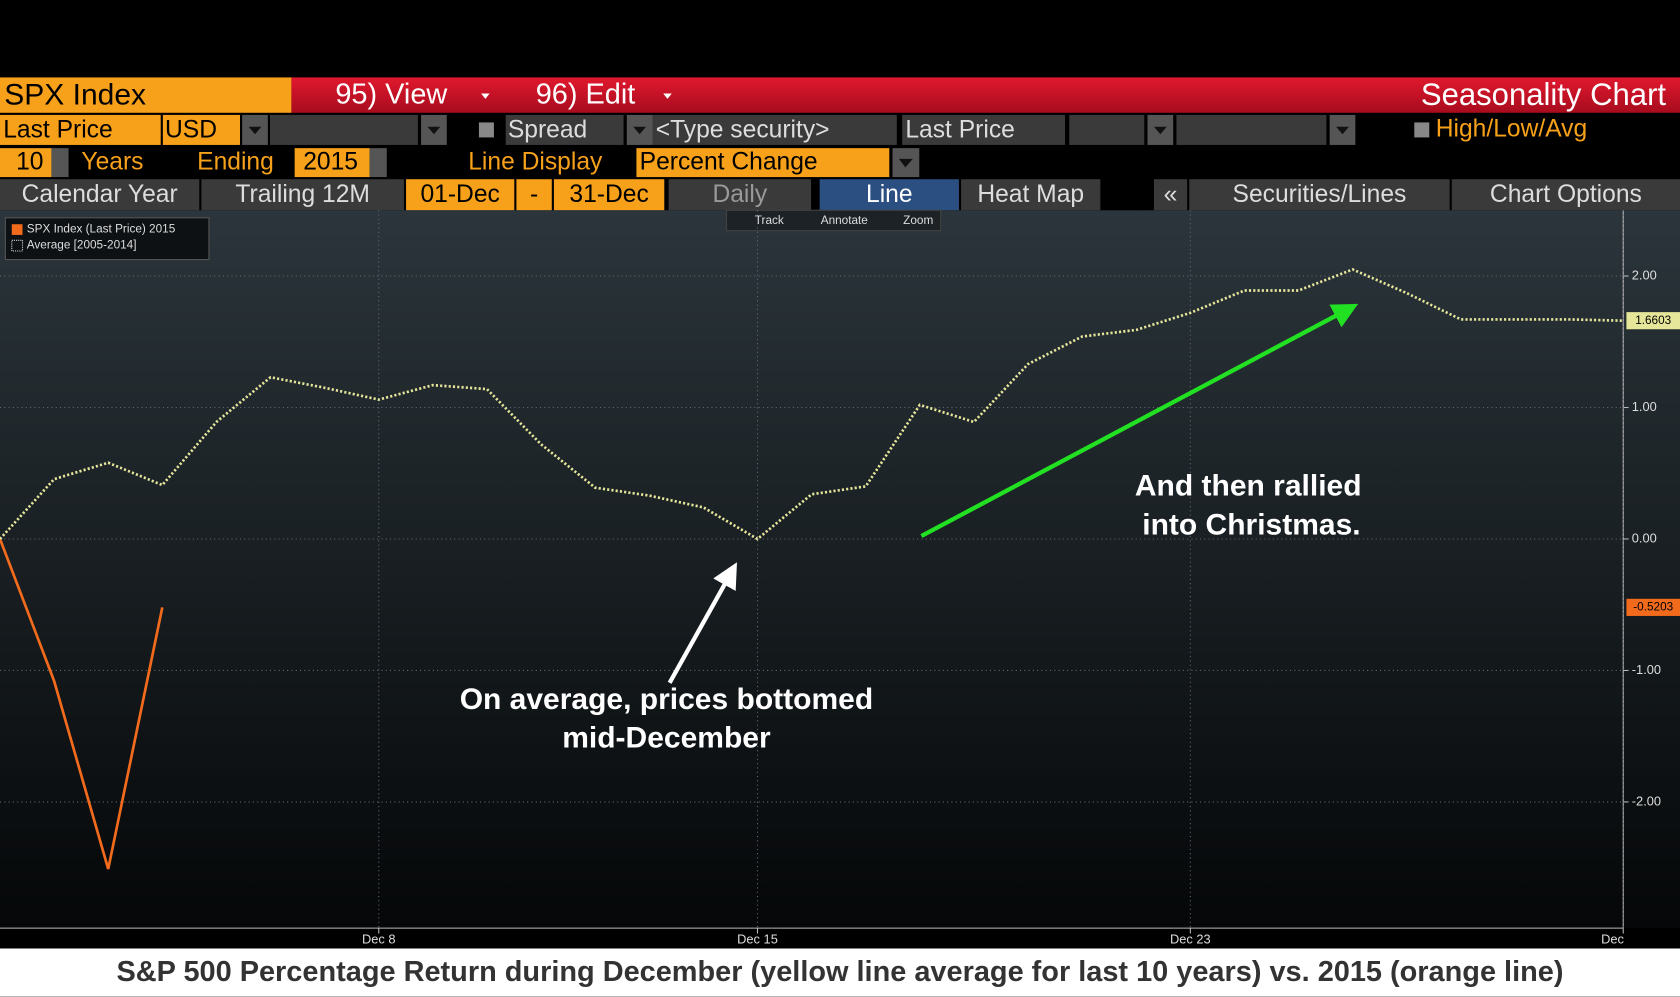  What do you see at coordinates (379, 938) in the screenshot?
I see `x-tick-label: Dec 8` at bounding box center [379, 938].